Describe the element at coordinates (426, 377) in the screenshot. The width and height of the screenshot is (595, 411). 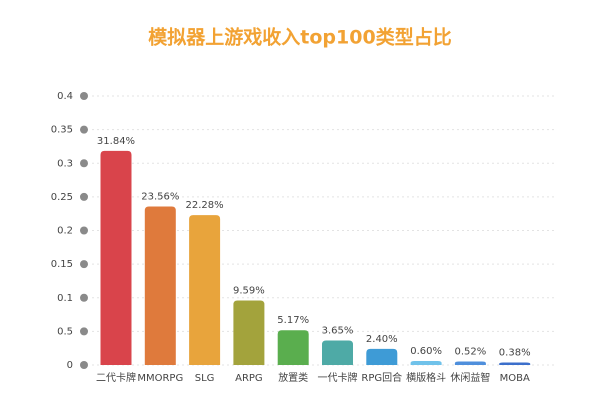
I see `x-tick-label: 横版格斗` at that location.